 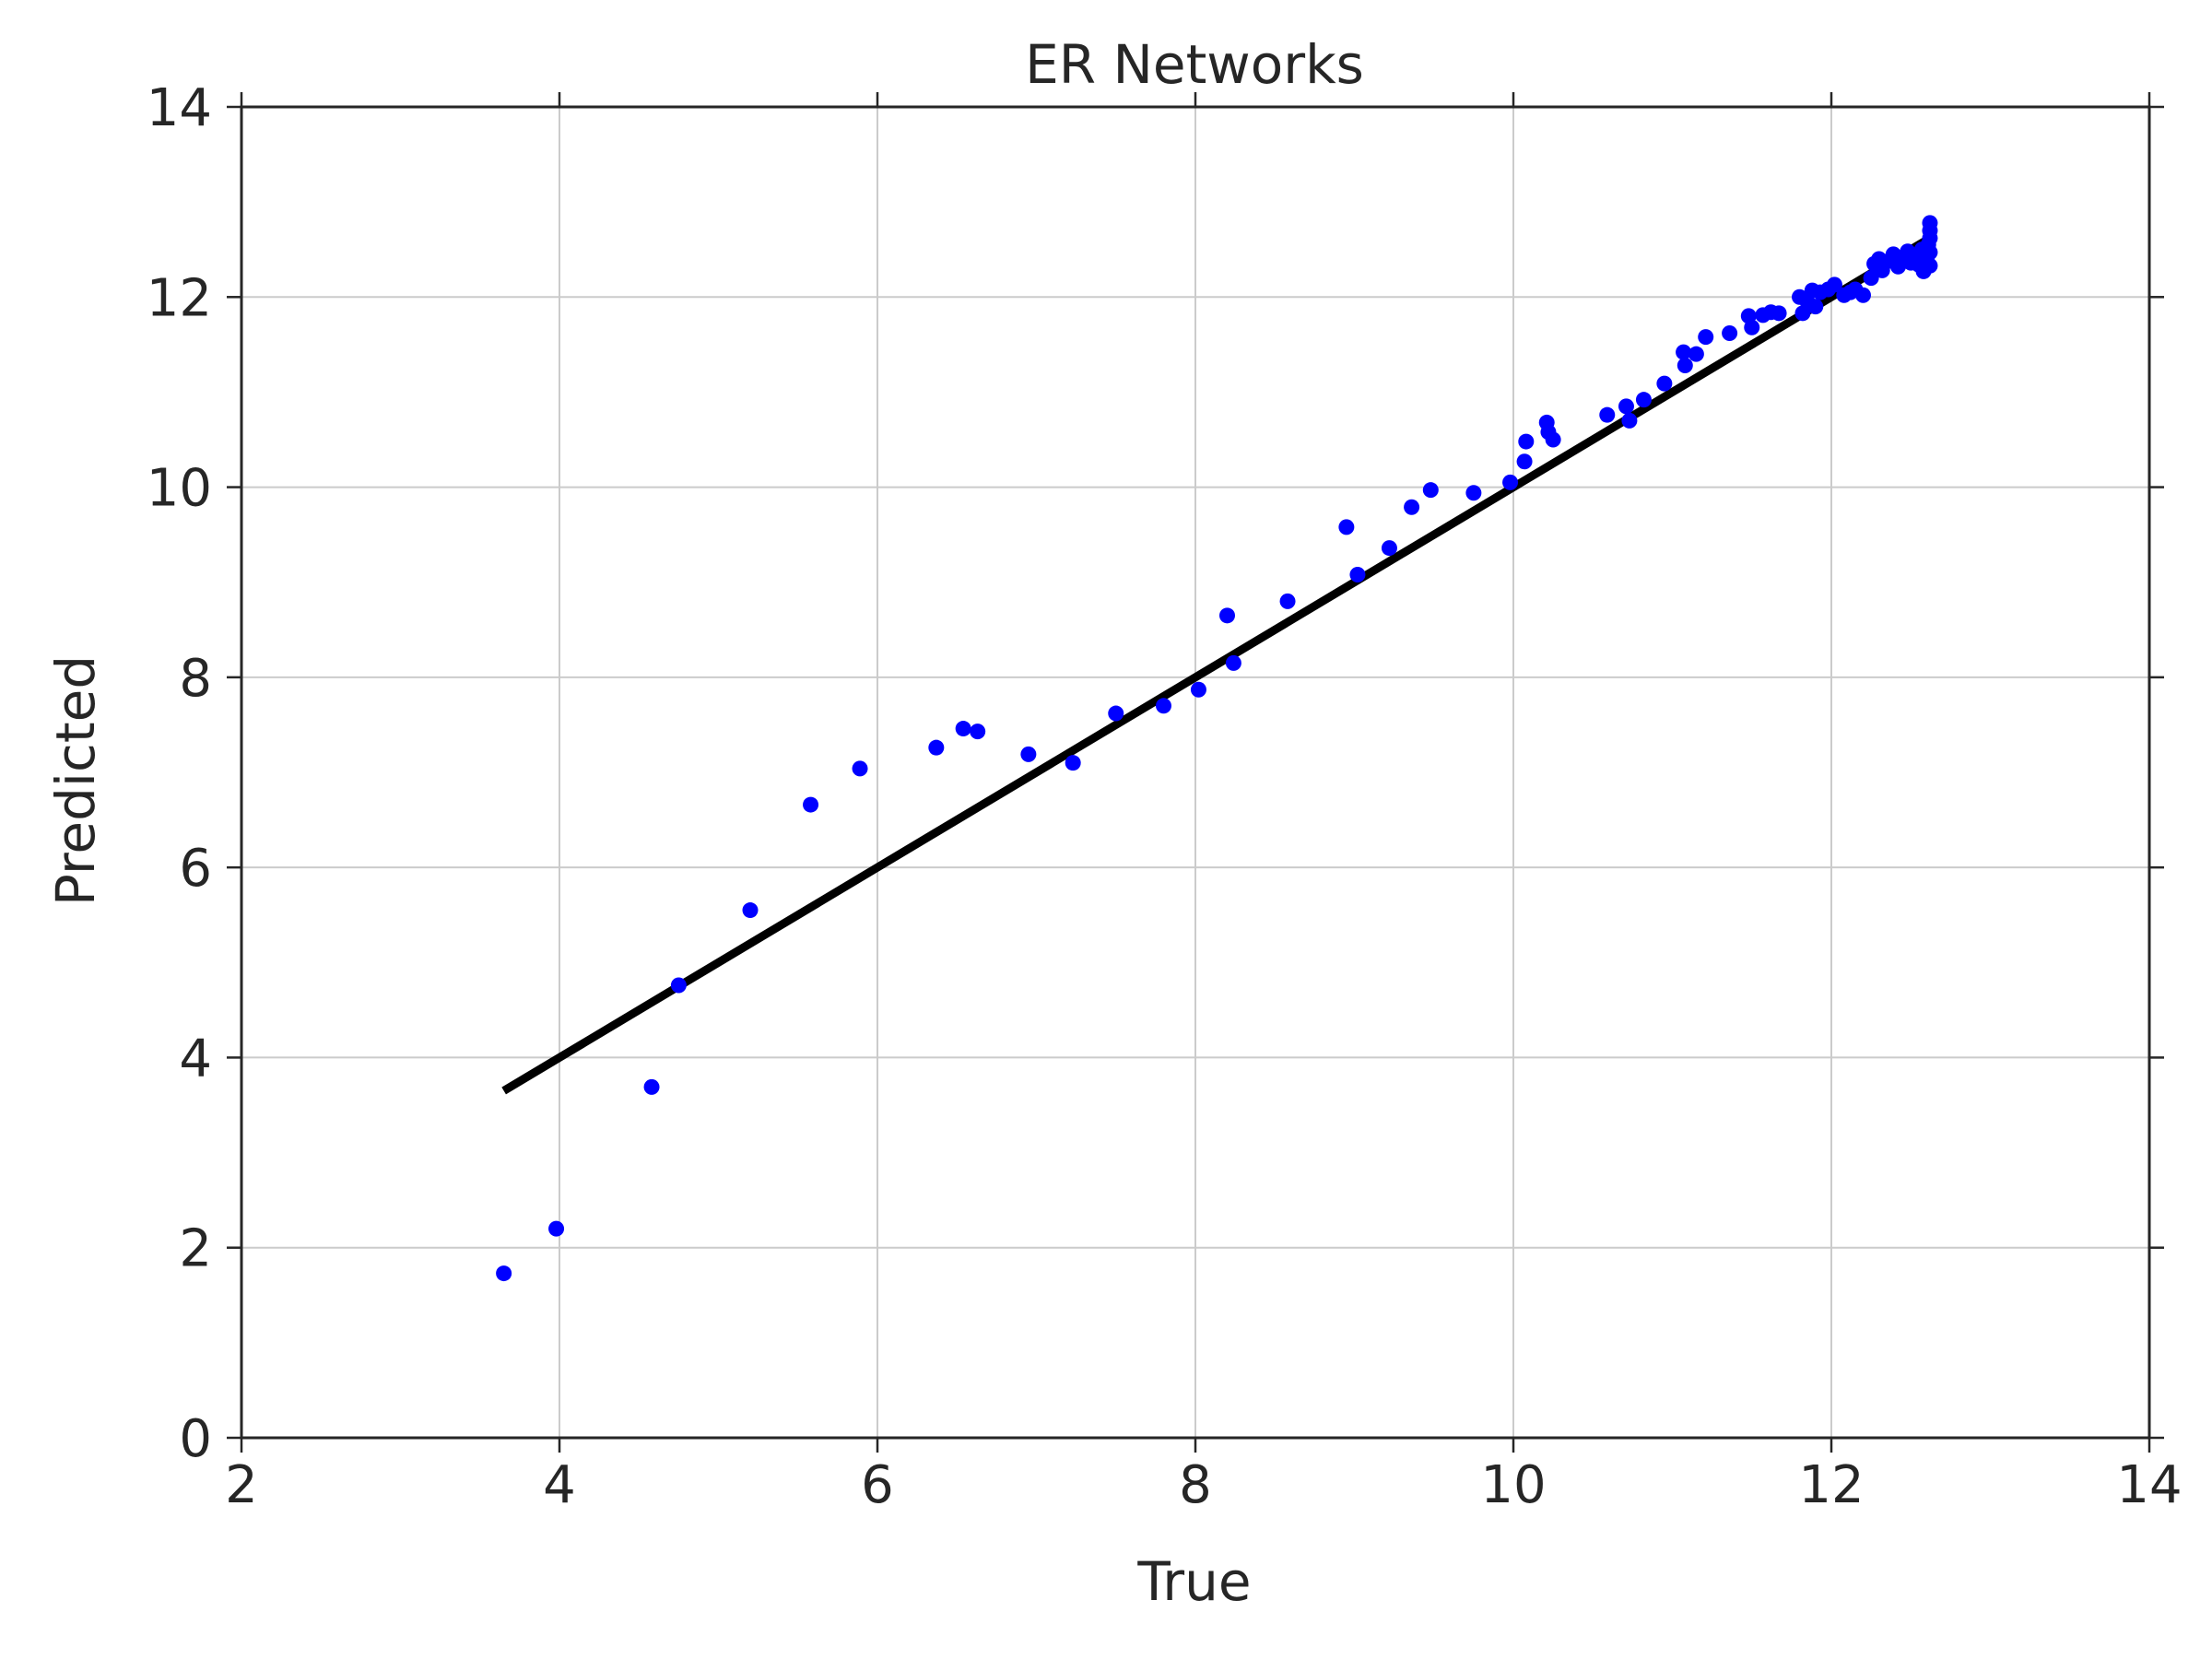 What do you see at coordinates (179, 298) in the screenshot?
I see `y-tick-label: 12` at bounding box center [179, 298].